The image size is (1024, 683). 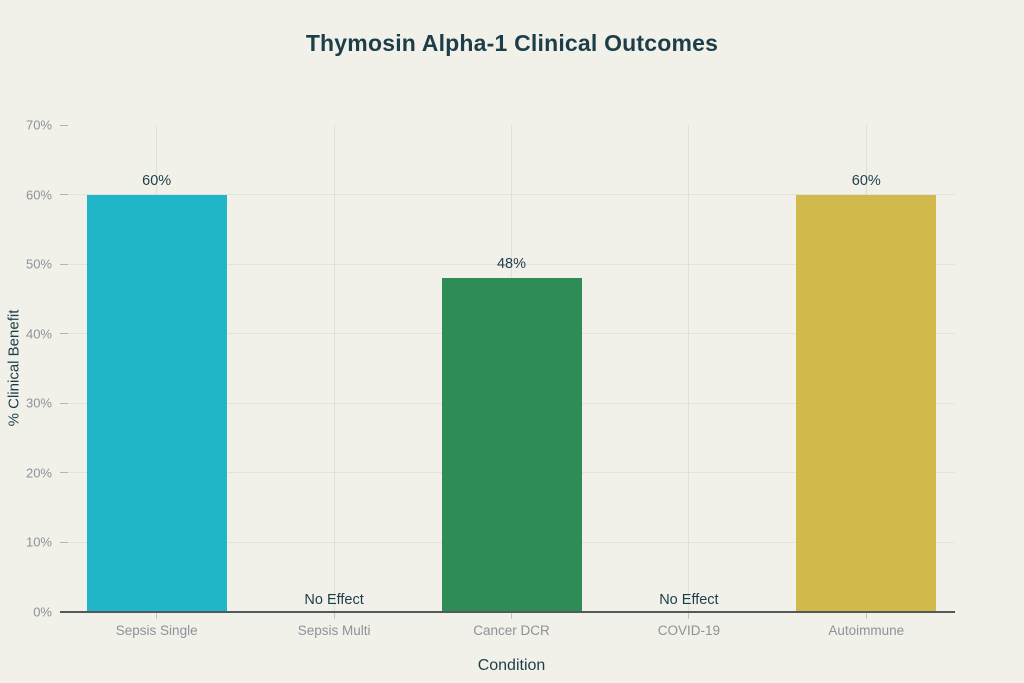 What do you see at coordinates (511, 445) in the screenshot?
I see `bar-cancer-dcr` at bounding box center [511, 445].